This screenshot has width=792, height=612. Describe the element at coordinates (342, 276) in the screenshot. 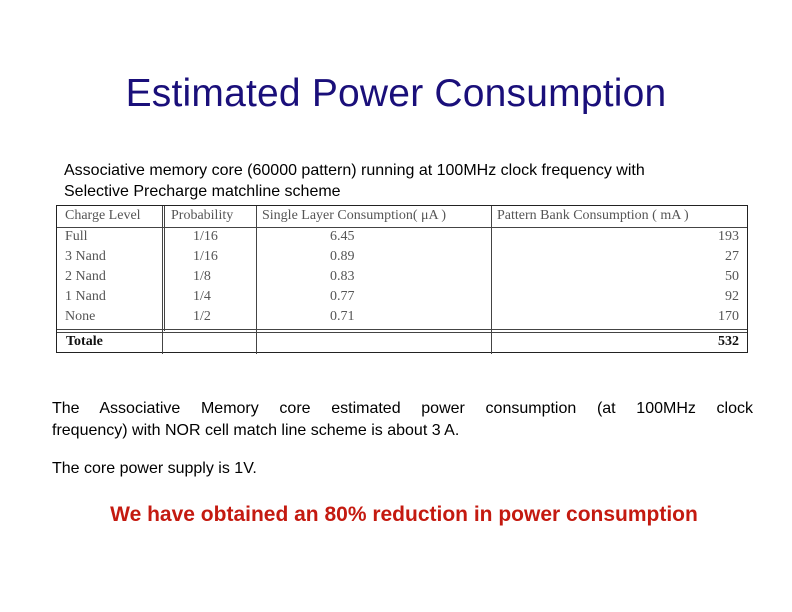

I see `row-single-layer: 0.83` at that location.